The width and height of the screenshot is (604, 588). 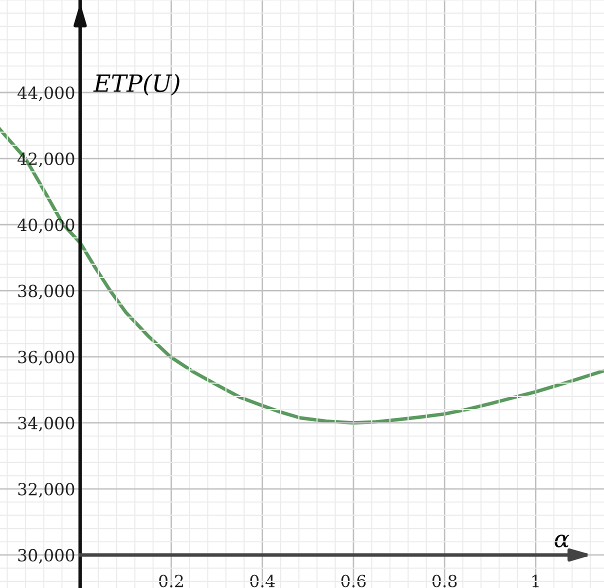 What do you see at coordinates (46, 424) in the screenshot?
I see `y-tick-label: 34,000` at bounding box center [46, 424].